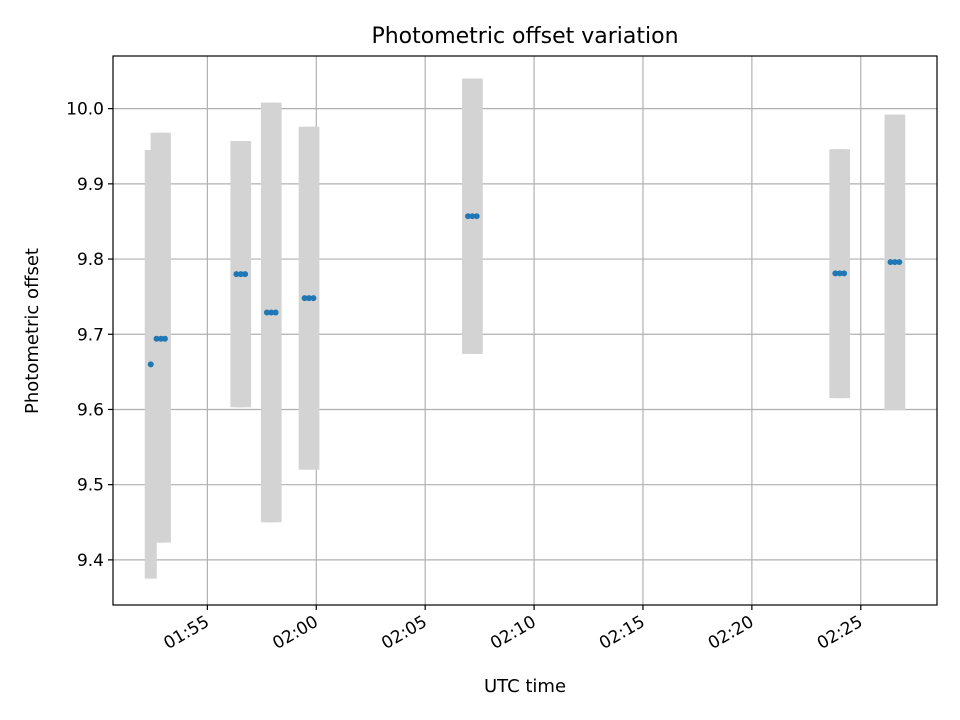 This screenshot has height=720, width=960. I want to click on chart-title: Photometric offset variation, so click(524, 36).